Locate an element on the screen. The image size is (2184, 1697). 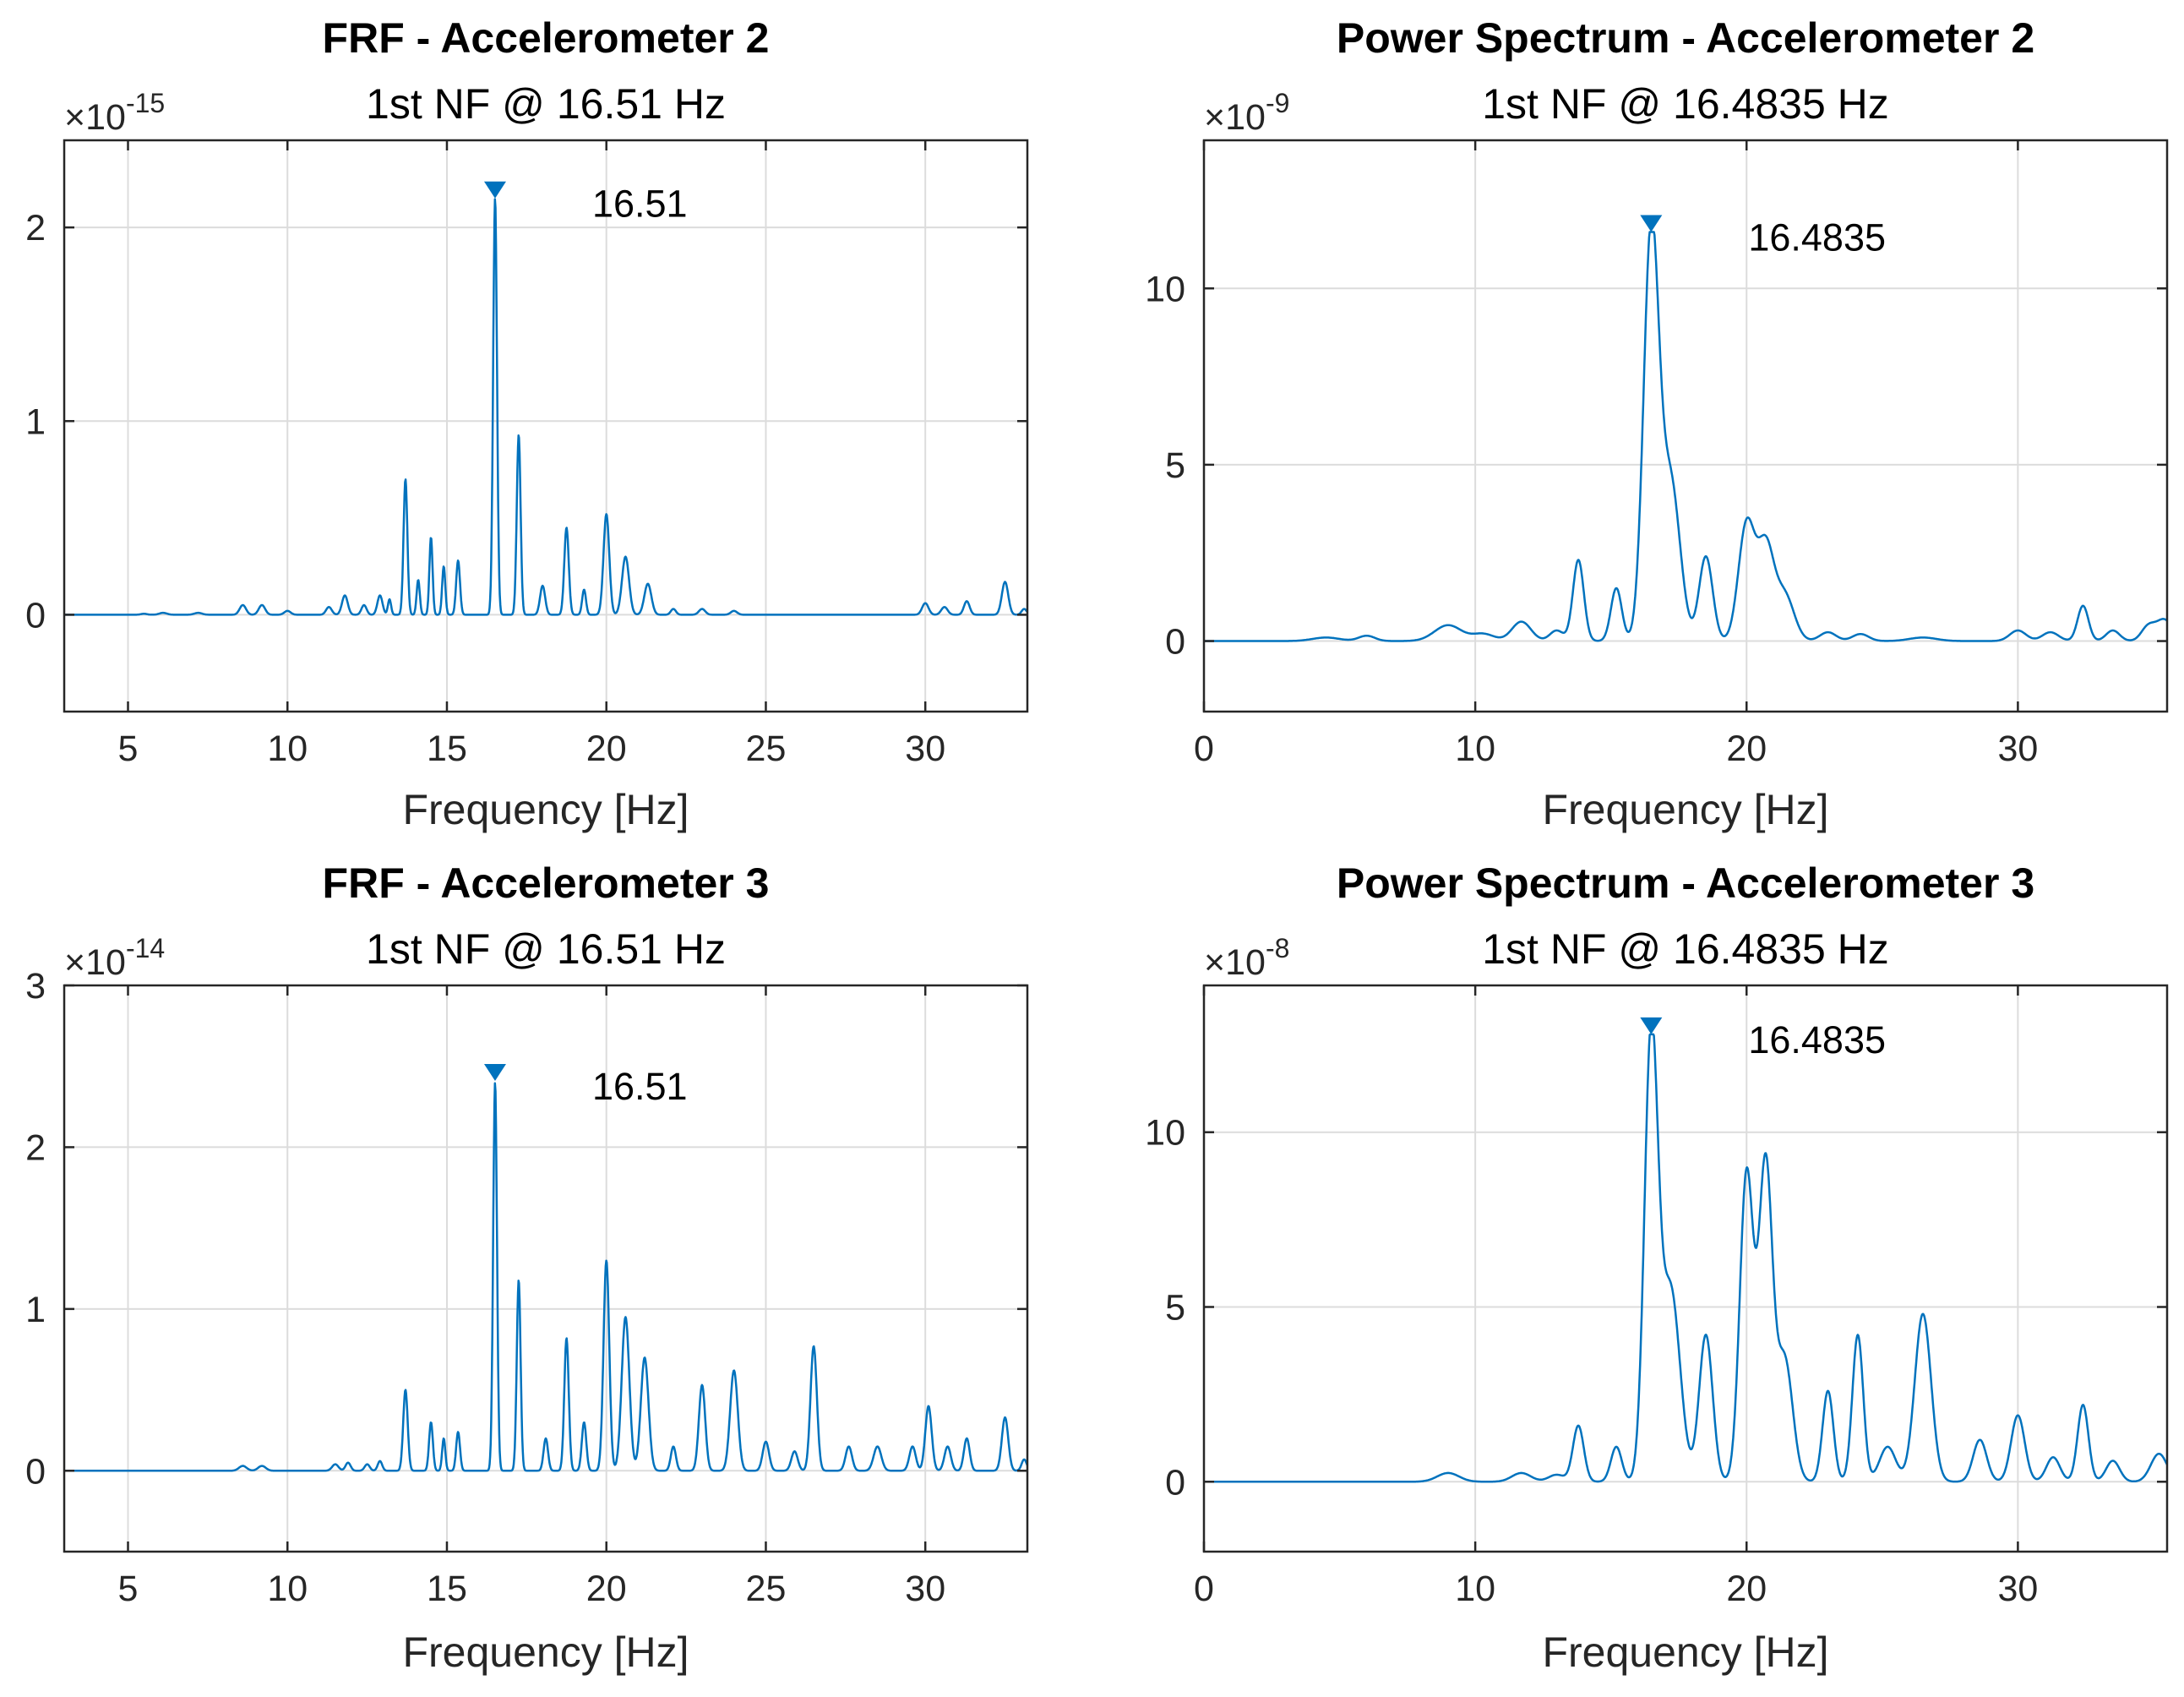
chart-title: Power Spectrum - Accelerometer 3 is located at coordinates (1685, 883).